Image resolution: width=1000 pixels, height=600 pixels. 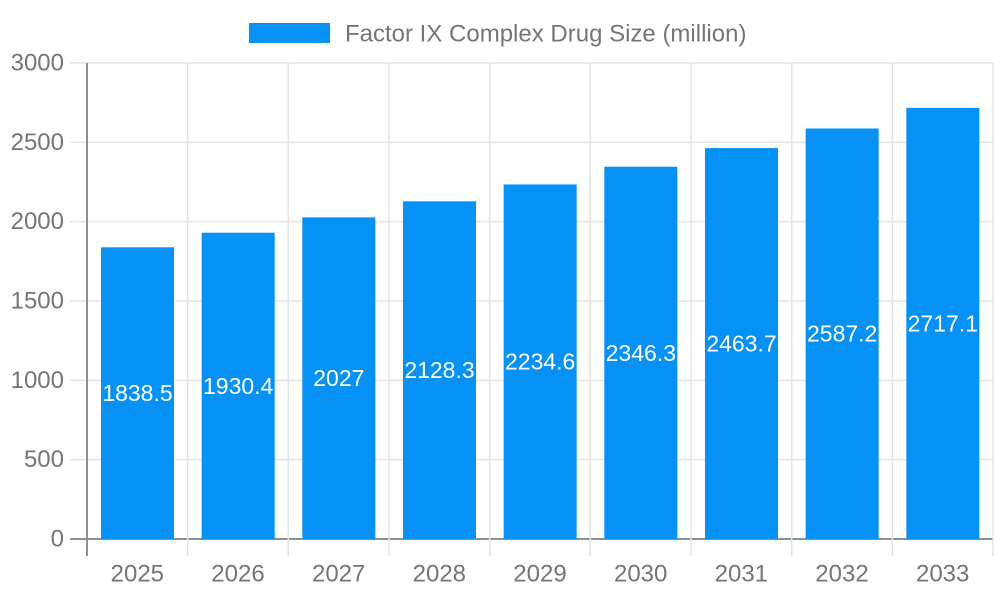 What do you see at coordinates (137, 574) in the screenshot?
I see `x-axis-tick-label: 2025` at bounding box center [137, 574].